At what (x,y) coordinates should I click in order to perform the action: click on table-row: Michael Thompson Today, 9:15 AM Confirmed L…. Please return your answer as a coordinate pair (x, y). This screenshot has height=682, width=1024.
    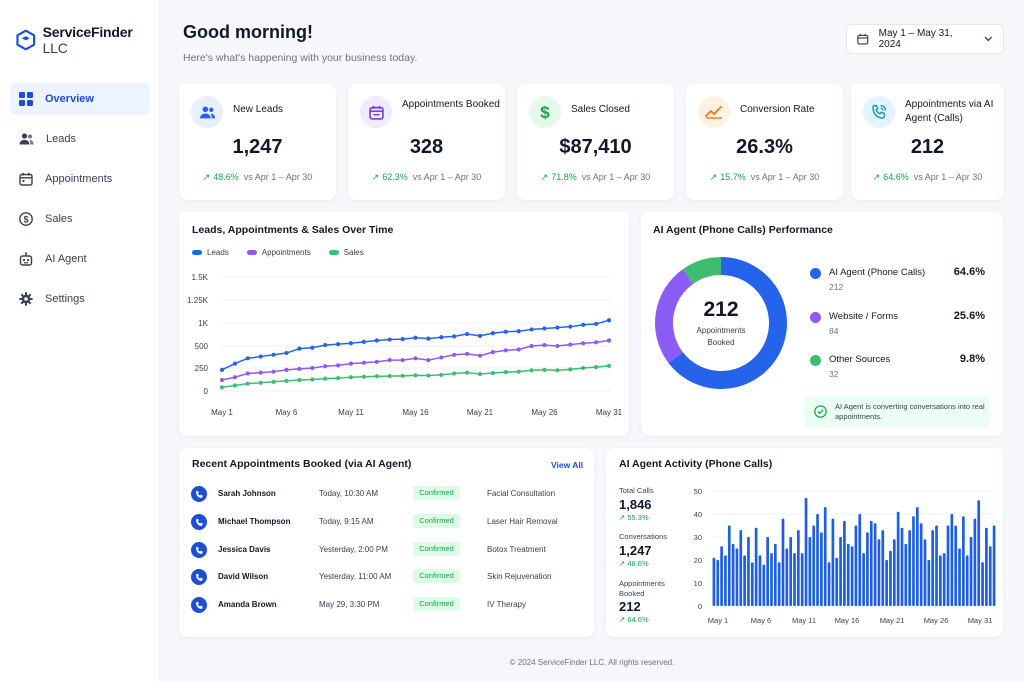
    Looking at the image, I should click on (383, 522).